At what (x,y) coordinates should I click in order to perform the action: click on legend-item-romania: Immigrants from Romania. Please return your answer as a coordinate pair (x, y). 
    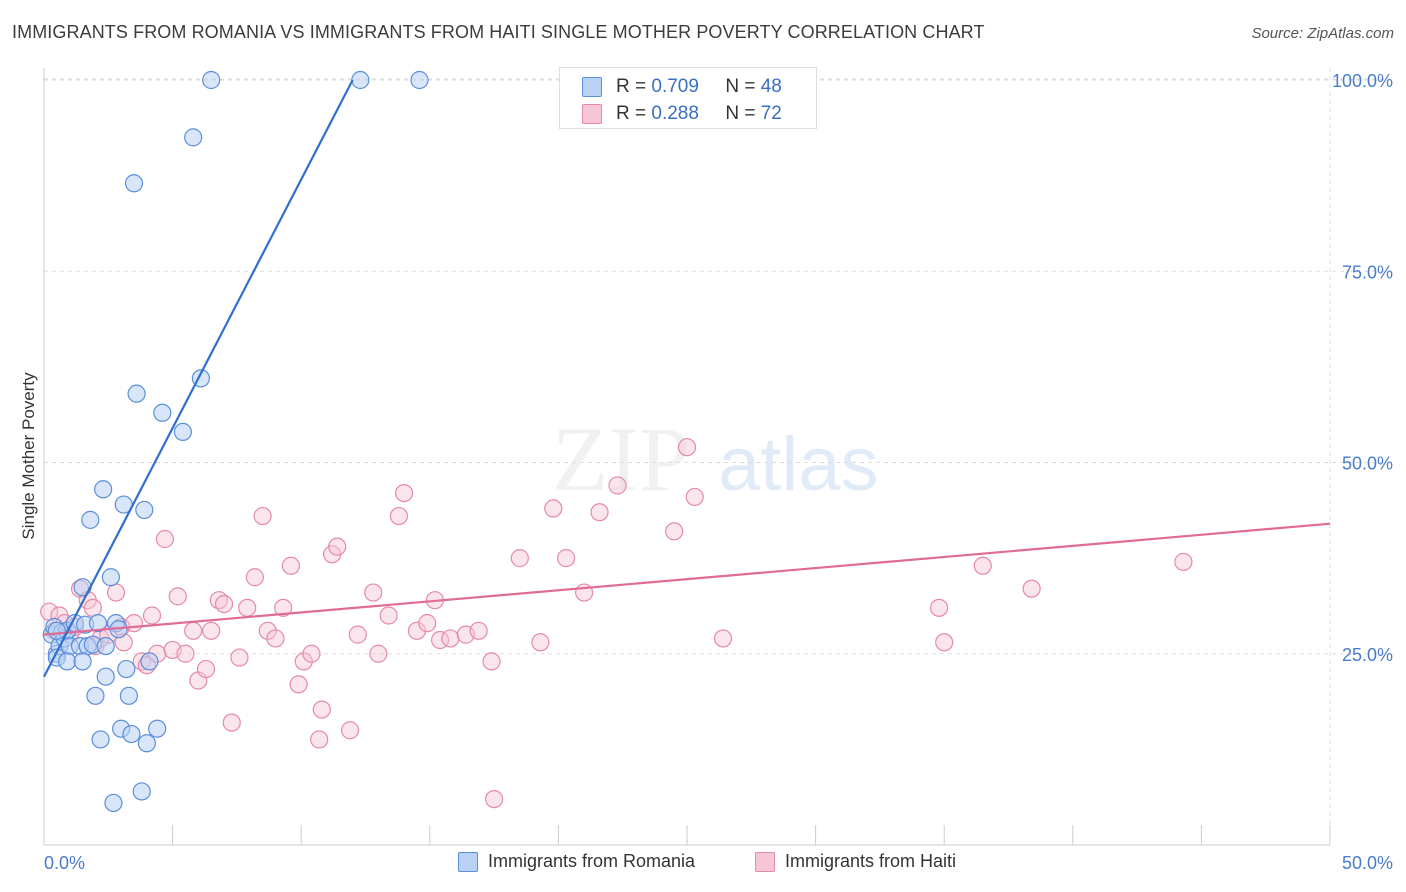
    Looking at the image, I should click on (576, 861).